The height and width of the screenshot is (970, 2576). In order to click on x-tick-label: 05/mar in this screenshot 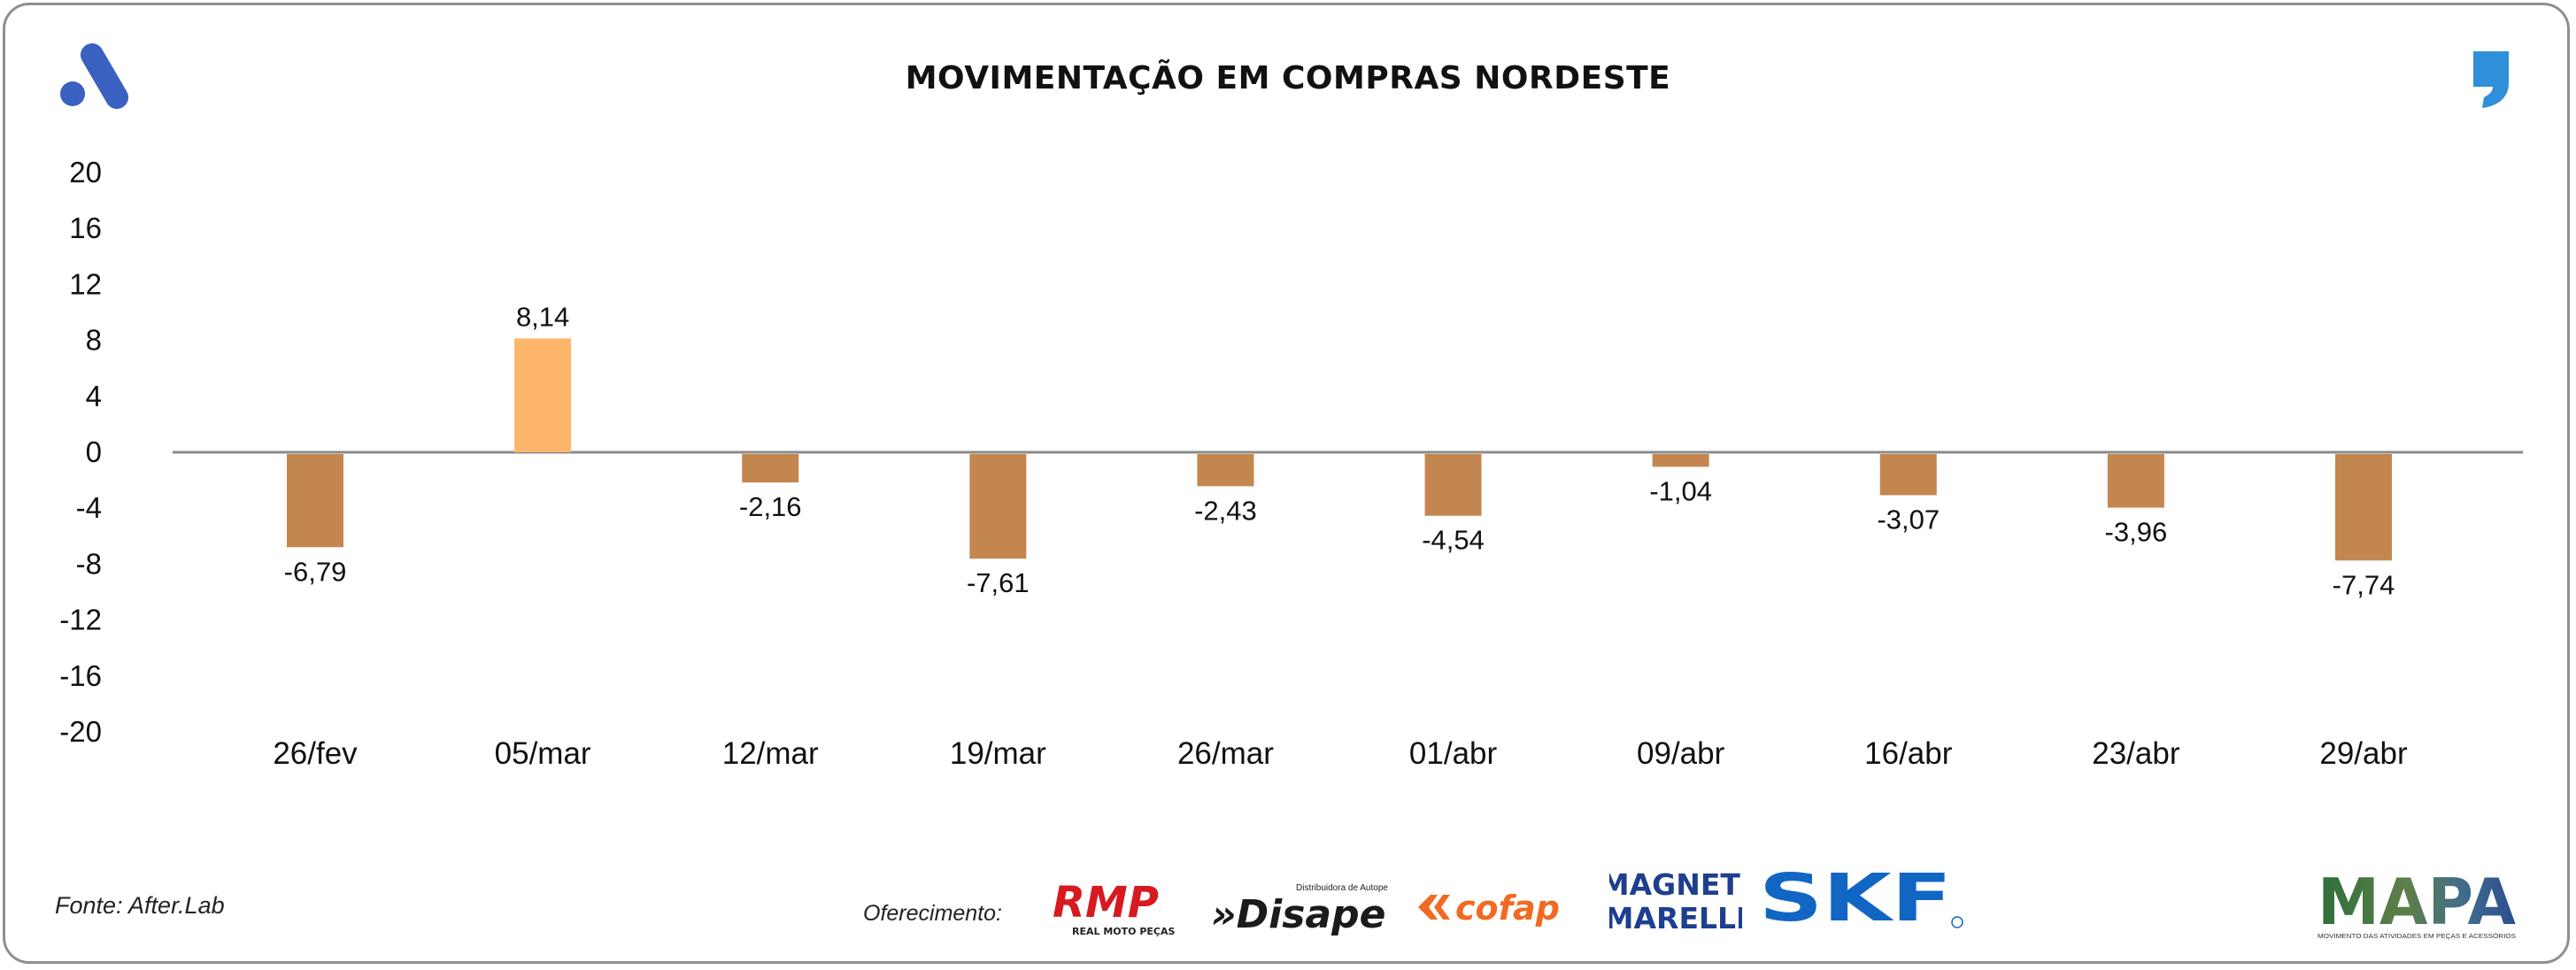, I will do `click(543, 753)`.